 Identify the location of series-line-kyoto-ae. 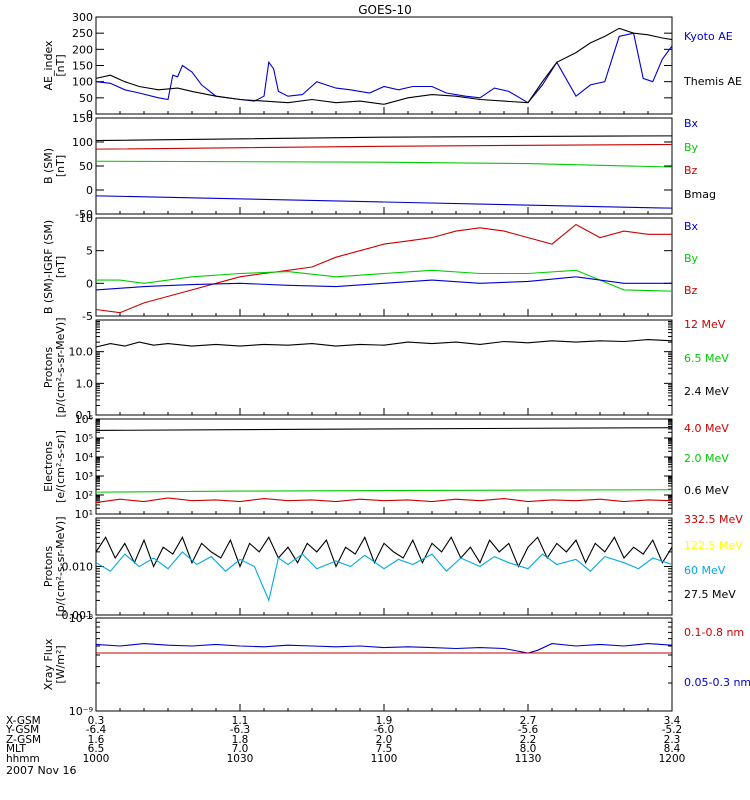
(384, 68).